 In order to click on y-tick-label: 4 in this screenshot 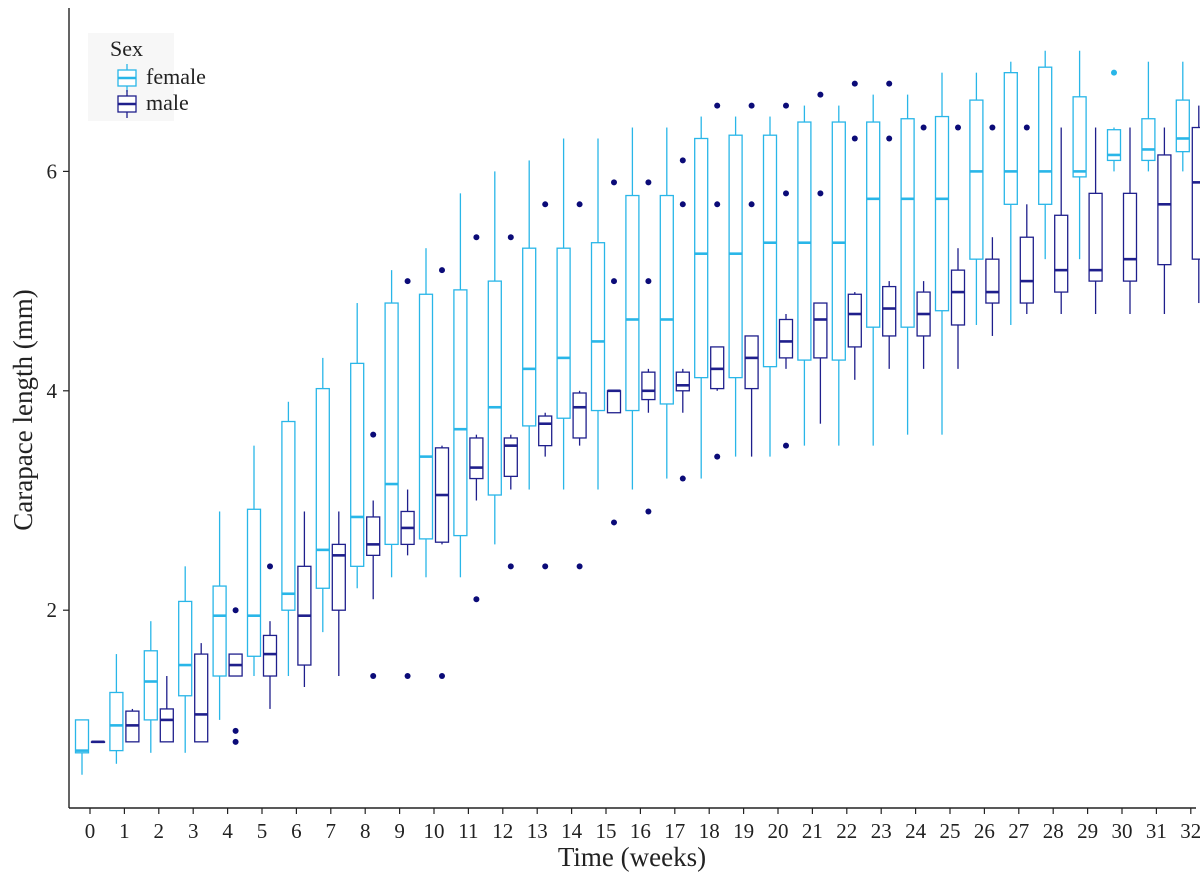, I will do `click(52, 391)`.